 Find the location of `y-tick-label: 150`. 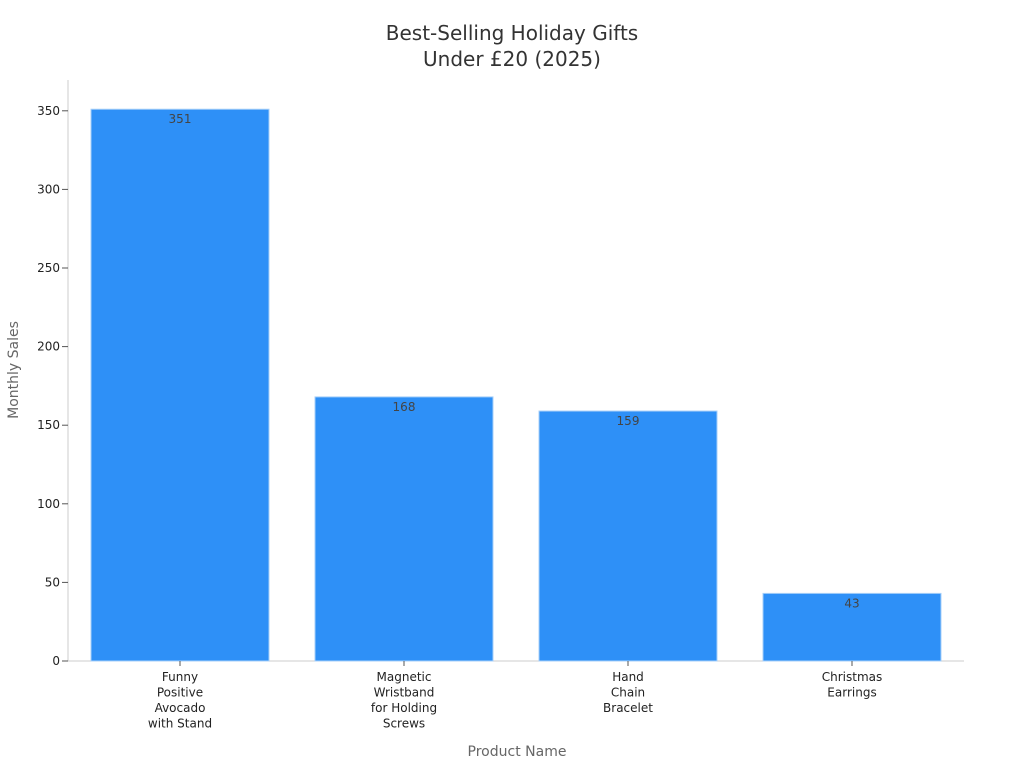

y-tick-label: 150 is located at coordinates (48, 425).